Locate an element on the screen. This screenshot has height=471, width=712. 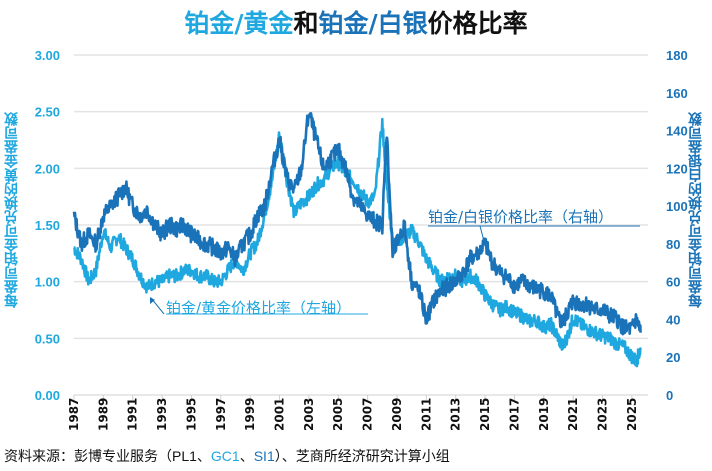
y-left-tick-label: 2.50 is located at coordinates (47, 112).